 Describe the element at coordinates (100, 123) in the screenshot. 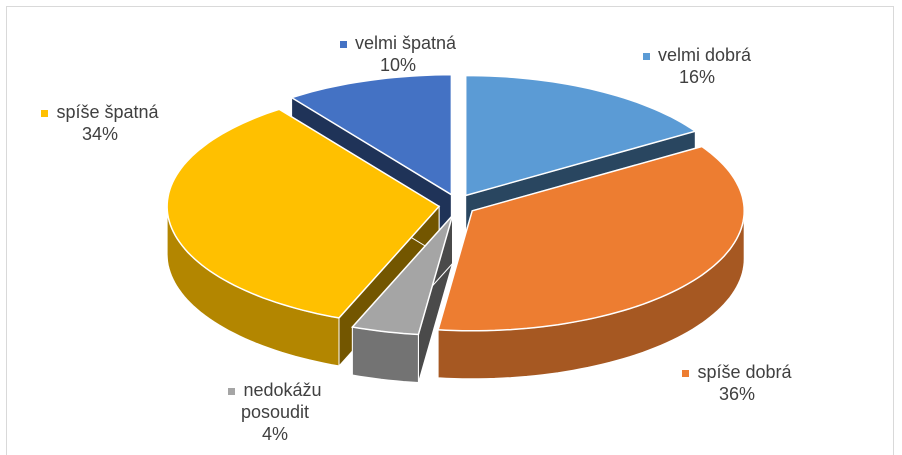

I see `data-label: spíše špatná 34%` at that location.